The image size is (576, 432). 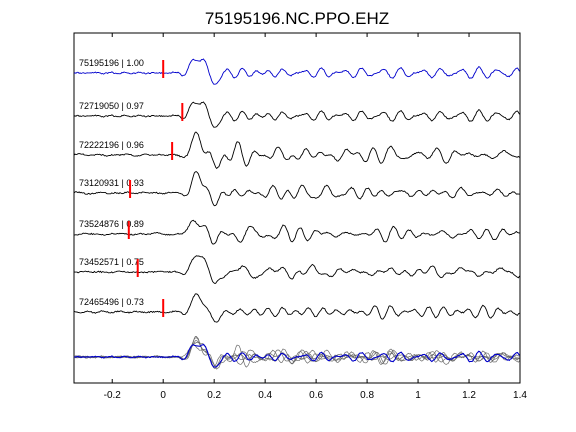 What do you see at coordinates (155, 188) in the screenshot?
I see `pick-markers-group` at bounding box center [155, 188].